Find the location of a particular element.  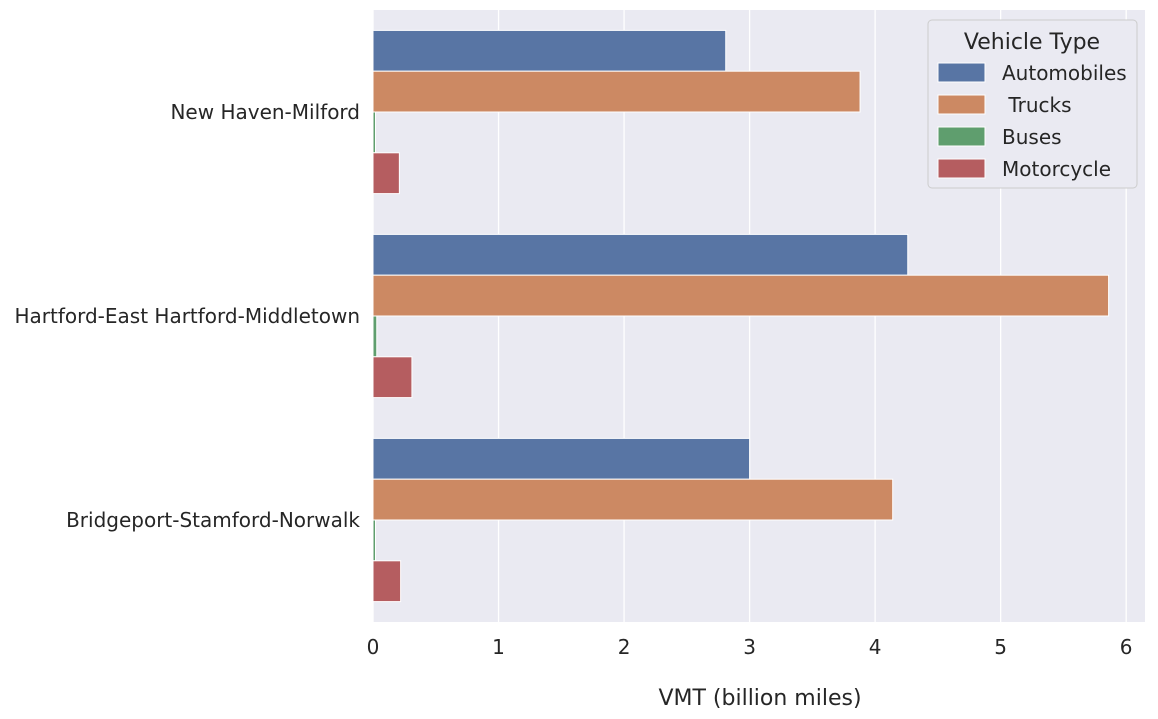

x-tick-label: 3 is located at coordinates (749, 647).